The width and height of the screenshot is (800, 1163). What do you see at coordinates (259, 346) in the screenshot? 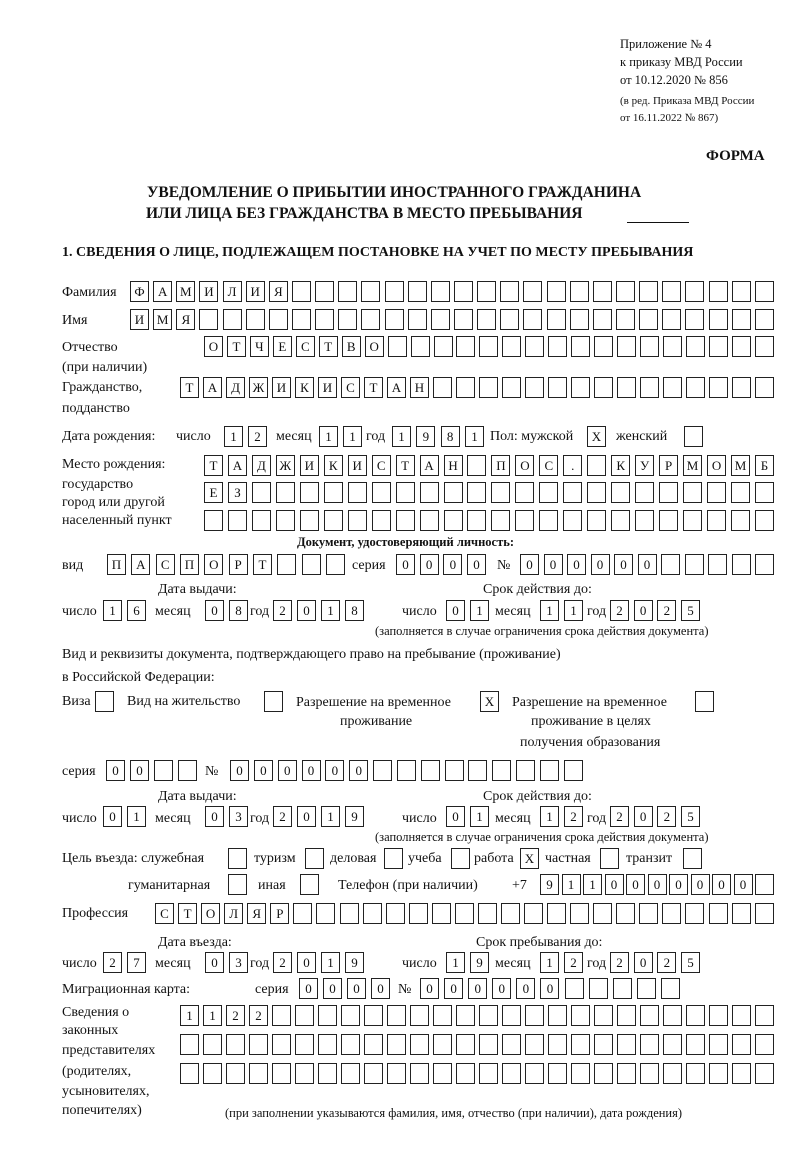
I see `char-box: Ч` at bounding box center [259, 346].